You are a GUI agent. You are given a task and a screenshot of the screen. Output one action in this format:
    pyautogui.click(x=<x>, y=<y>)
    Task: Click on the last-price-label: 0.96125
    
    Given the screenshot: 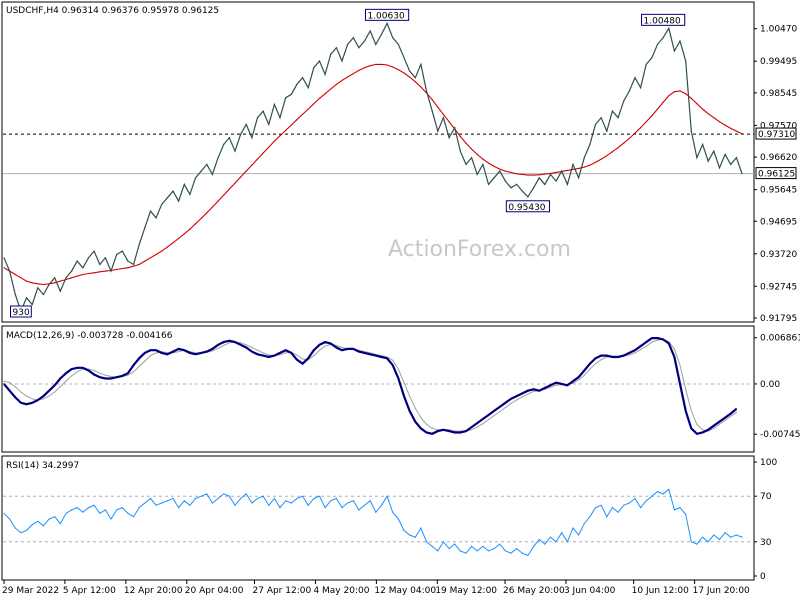 What is the action you would take?
    pyautogui.click(x=776, y=173)
    